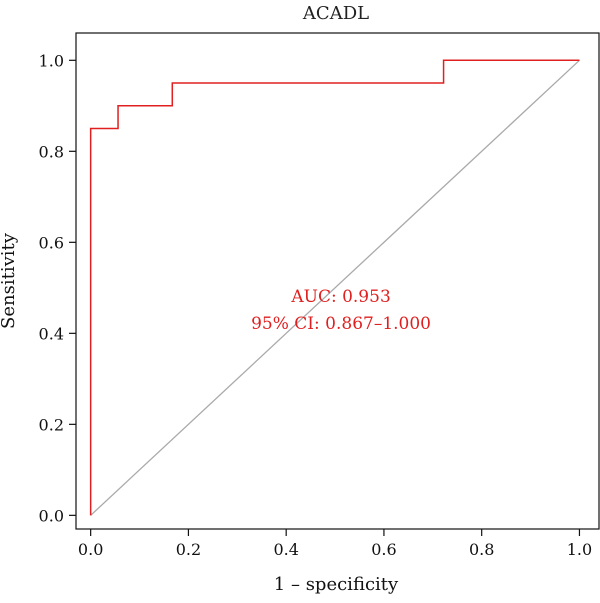 The image size is (600, 603). I want to click on x-axis: 0.0 0.2 0.4 0.6 0.8 1.0, so click(335, 544).